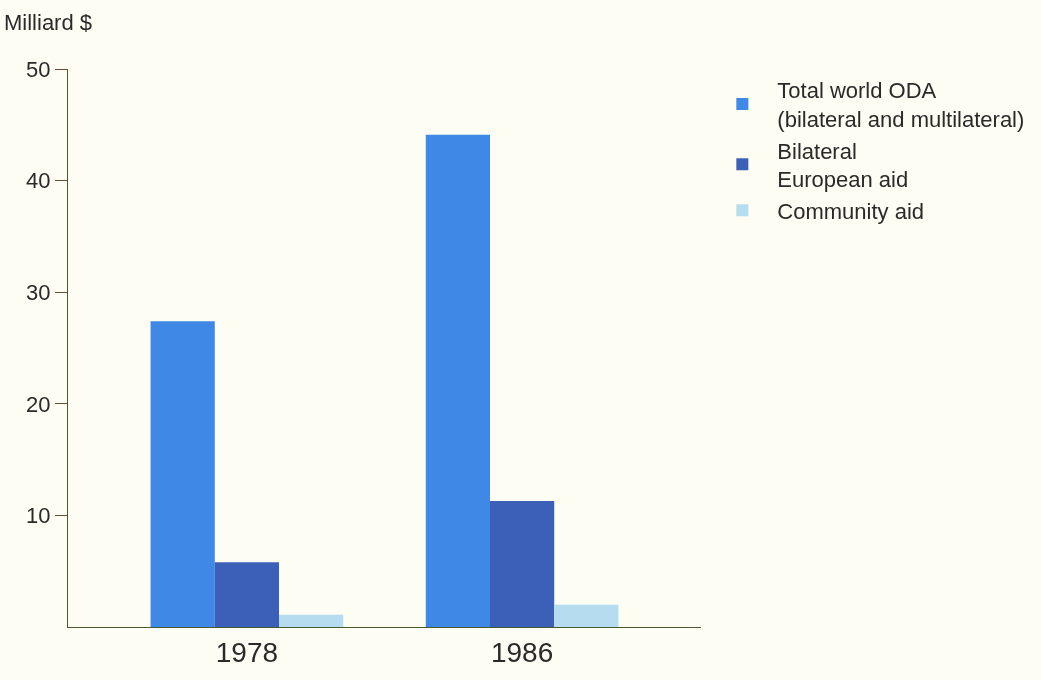 The height and width of the screenshot is (680, 1041). Describe the element at coordinates (48, 22) in the screenshot. I see `y-axis-title: Milliard $` at that location.